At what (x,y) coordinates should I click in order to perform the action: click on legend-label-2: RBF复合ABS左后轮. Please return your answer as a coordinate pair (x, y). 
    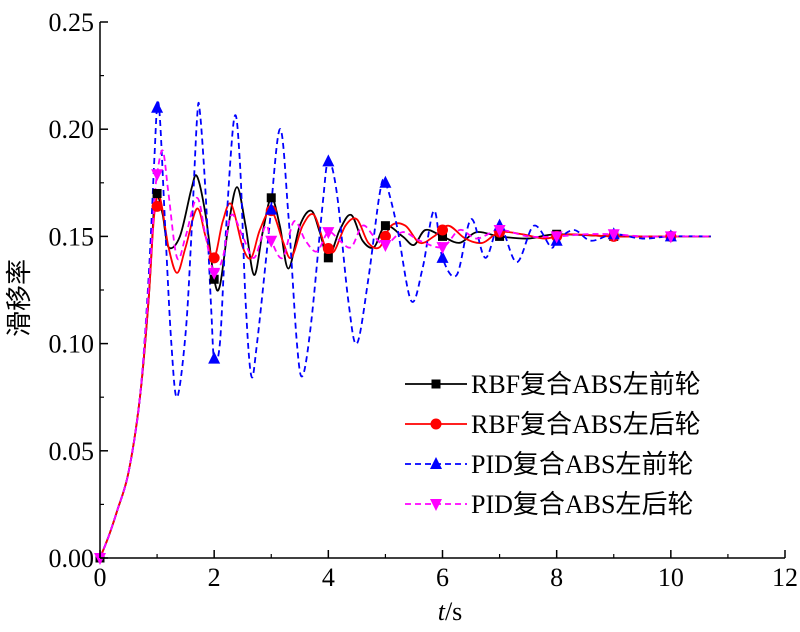
    Looking at the image, I should click on (586, 424).